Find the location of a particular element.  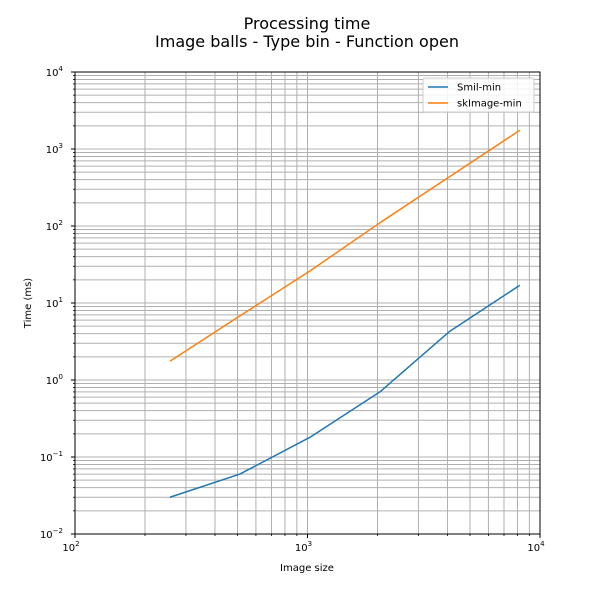

y-tick-label: 10¹ is located at coordinates (54, 303).